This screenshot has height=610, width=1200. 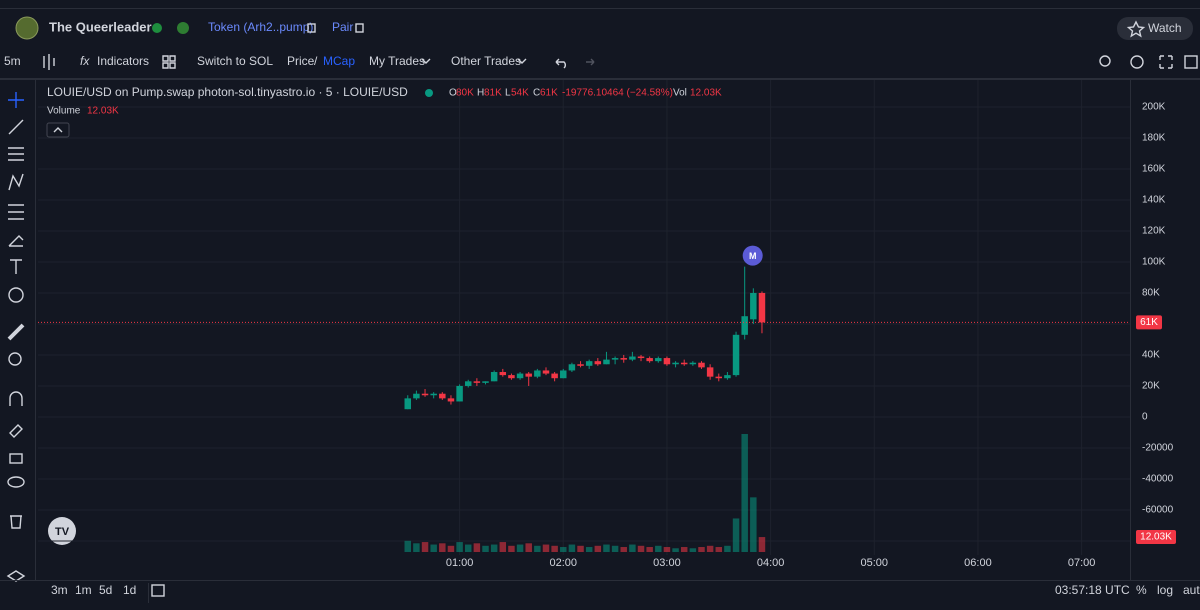 I want to click on log-toggle: log, so click(x=1165, y=590).